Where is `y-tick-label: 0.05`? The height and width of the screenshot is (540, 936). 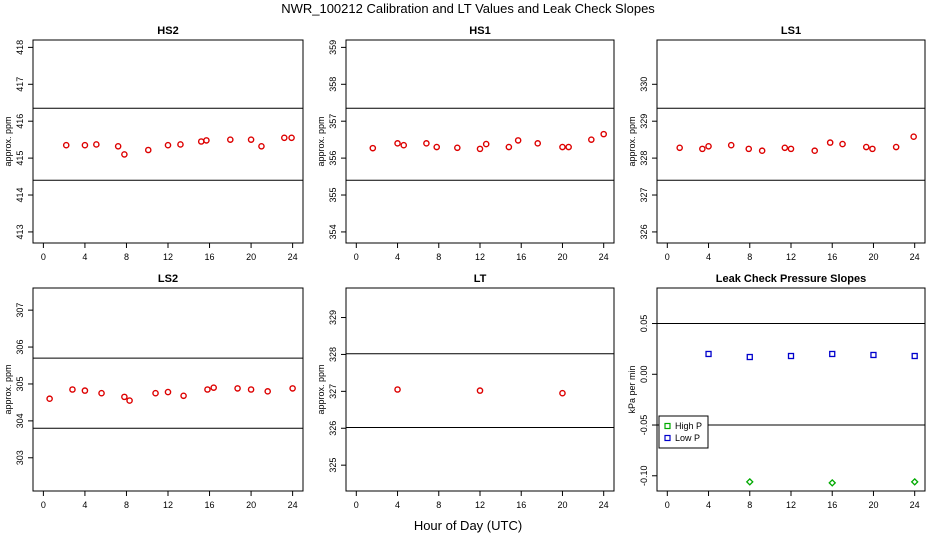
y-tick-label: 0.05 is located at coordinates (644, 324).